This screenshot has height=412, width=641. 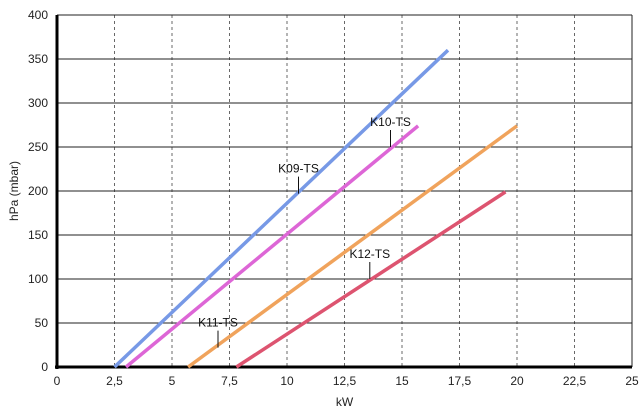 What do you see at coordinates (38, 147) in the screenshot?
I see `y-tick-label: 250` at bounding box center [38, 147].